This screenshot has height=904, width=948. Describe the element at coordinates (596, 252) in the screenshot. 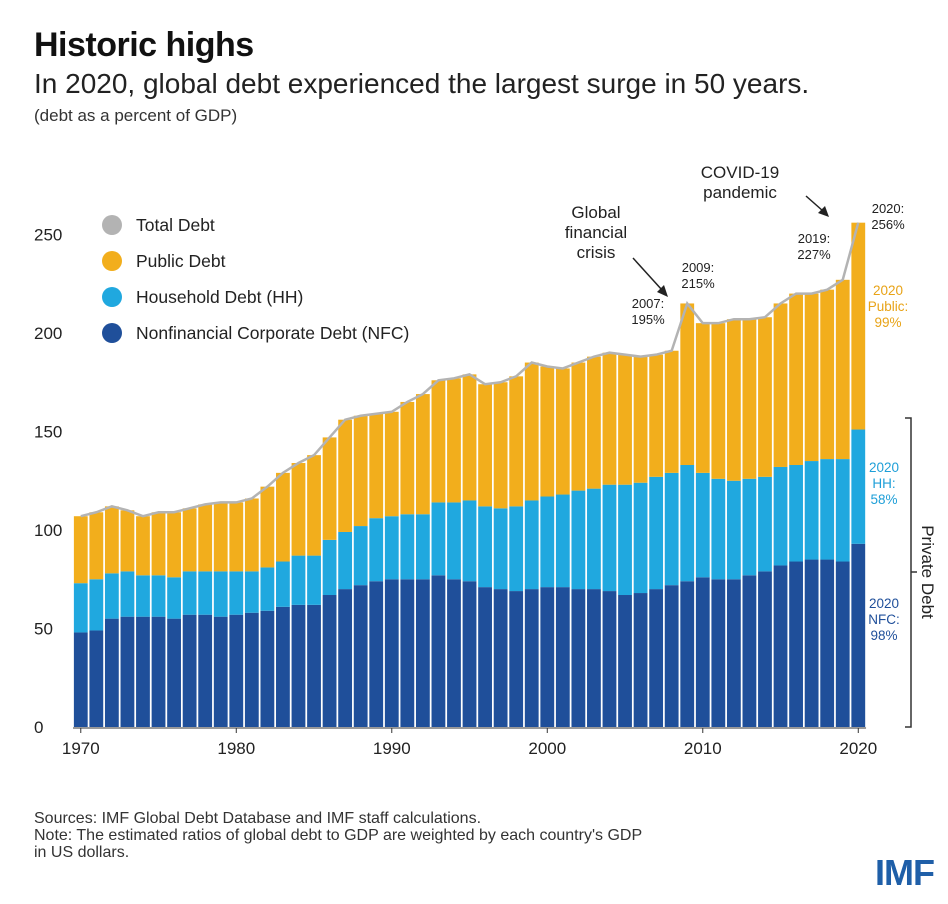

I see `annotation-global-financial-crisis: crisis` at that location.